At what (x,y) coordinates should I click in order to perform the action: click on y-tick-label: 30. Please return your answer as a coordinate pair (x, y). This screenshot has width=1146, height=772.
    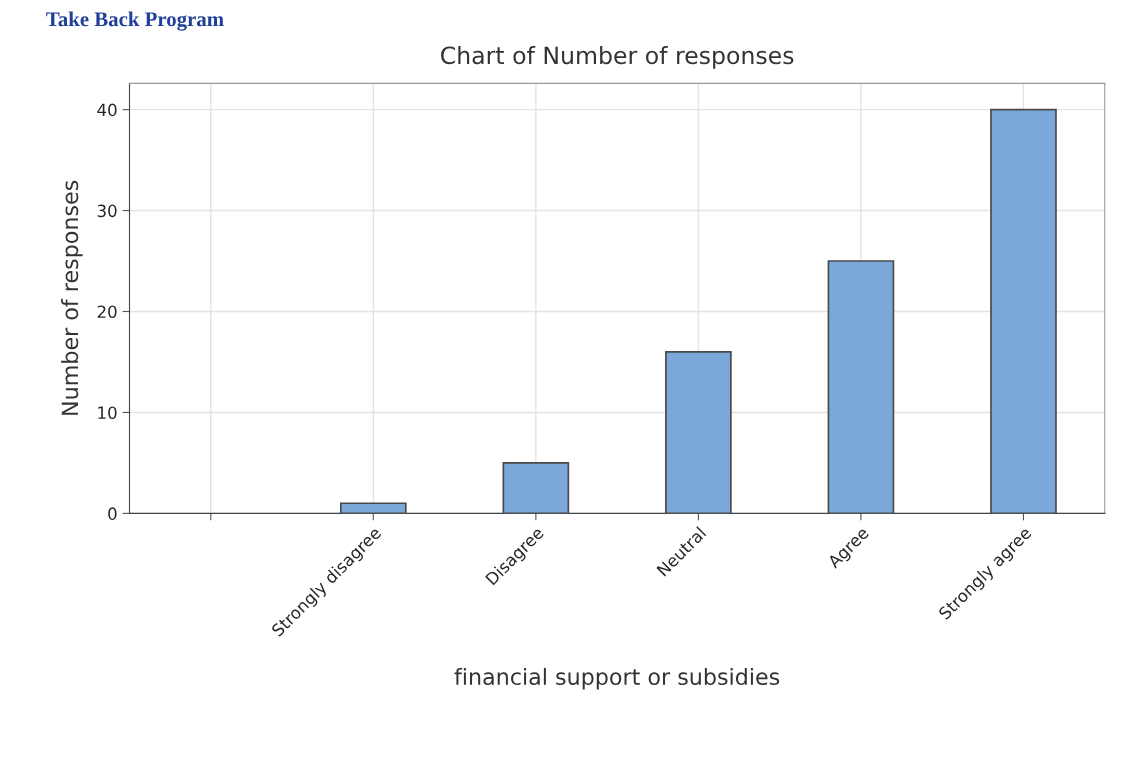
    Looking at the image, I should click on (107, 211).